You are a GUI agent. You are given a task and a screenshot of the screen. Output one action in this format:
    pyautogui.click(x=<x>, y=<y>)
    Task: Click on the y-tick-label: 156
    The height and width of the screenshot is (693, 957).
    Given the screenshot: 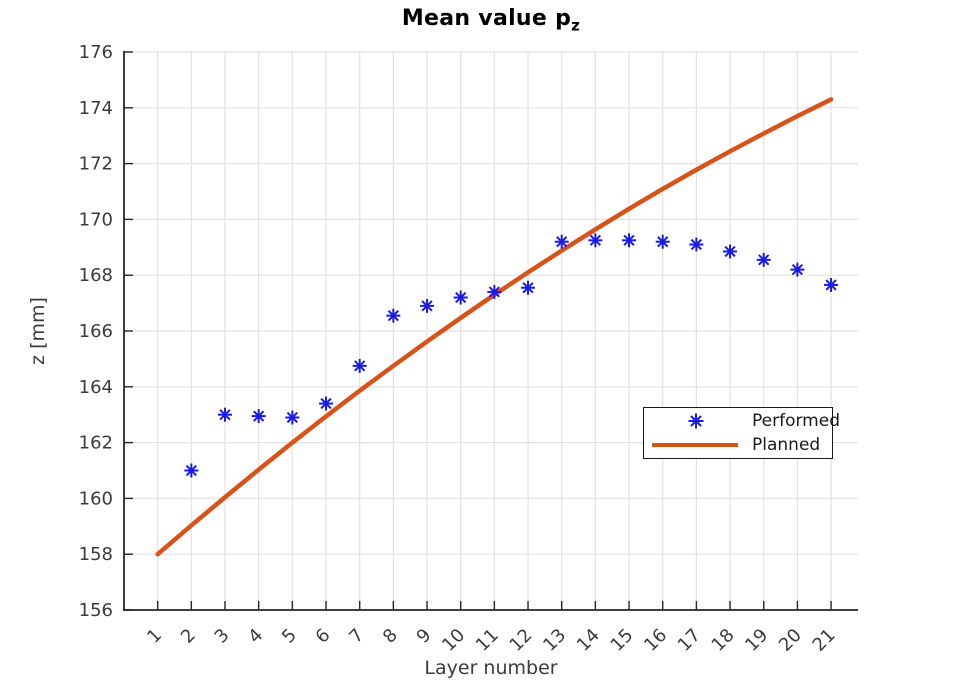 What is the action you would take?
    pyautogui.click(x=96, y=610)
    